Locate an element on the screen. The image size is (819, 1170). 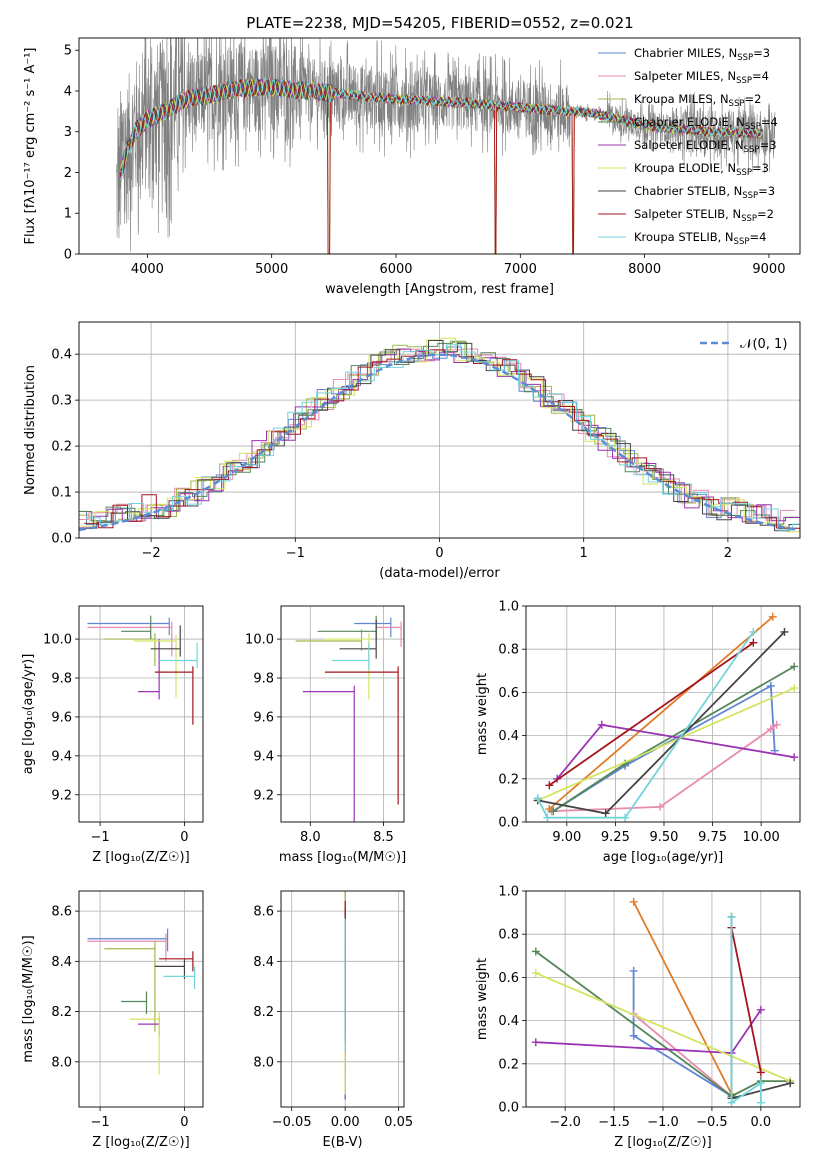
legend-entry: Chabrier STELIB, NSSP=3 is located at coordinates (704, 192).